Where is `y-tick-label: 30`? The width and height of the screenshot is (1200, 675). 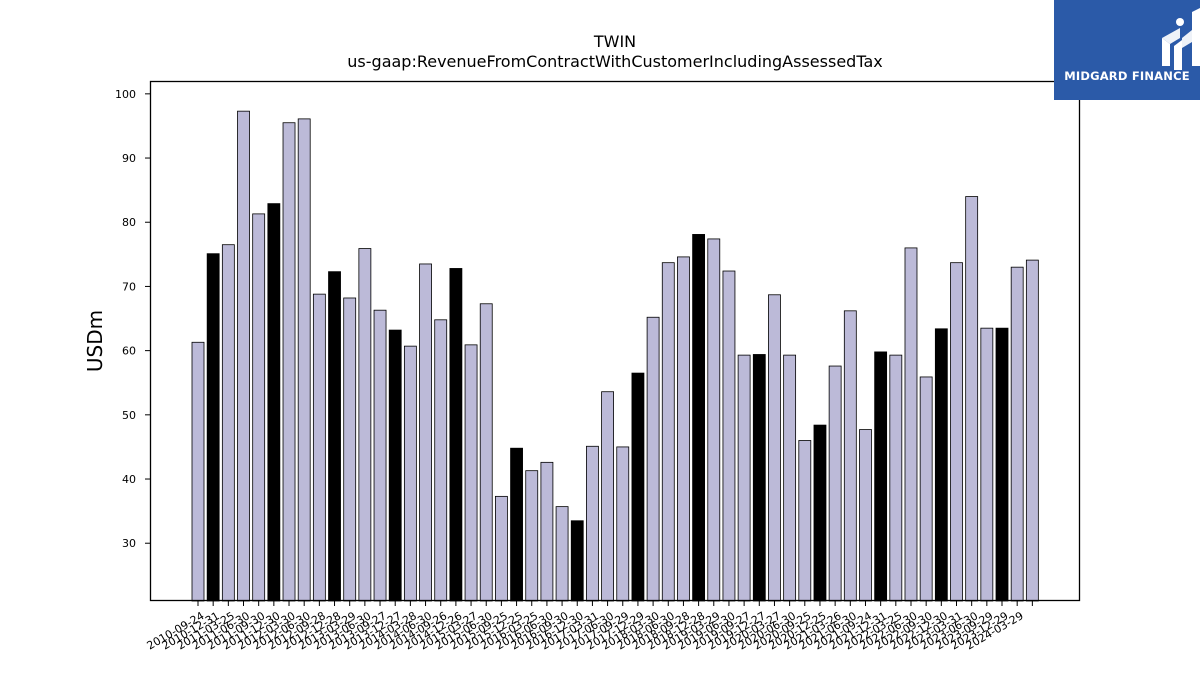 y-tick-label: 30 is located at coordinates (129, 543).